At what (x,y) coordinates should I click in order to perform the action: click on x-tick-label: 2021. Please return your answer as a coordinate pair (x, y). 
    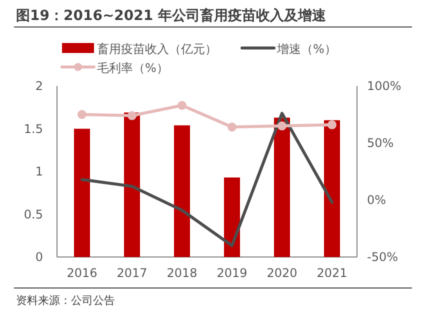
    Looking at the image, I should click on (332, 273).